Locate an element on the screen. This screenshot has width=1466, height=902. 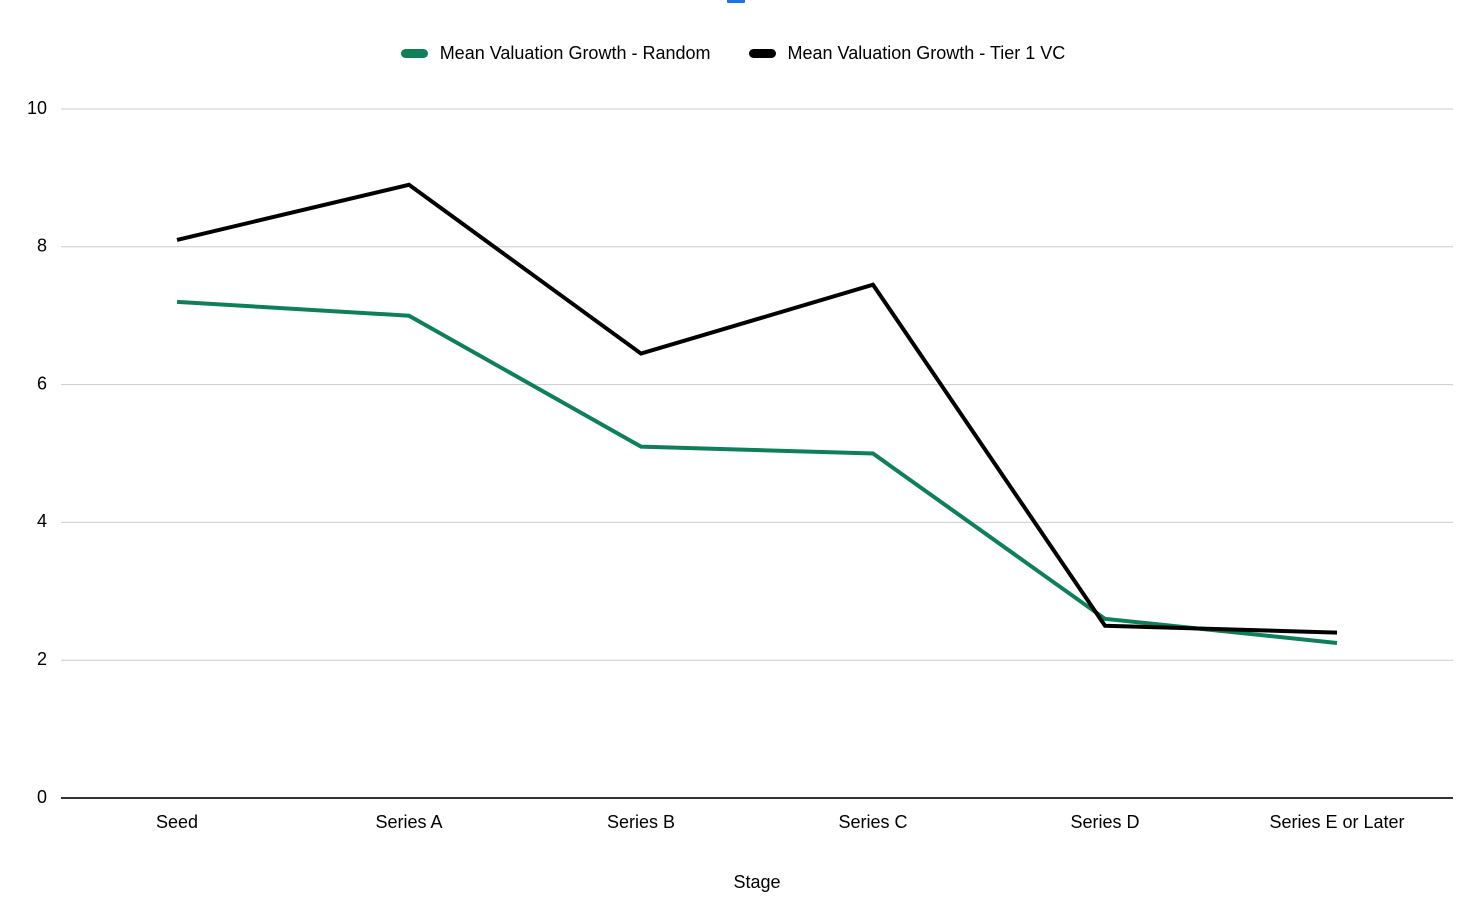
y-tick-label: 6 is located at coordinates (42, 383).